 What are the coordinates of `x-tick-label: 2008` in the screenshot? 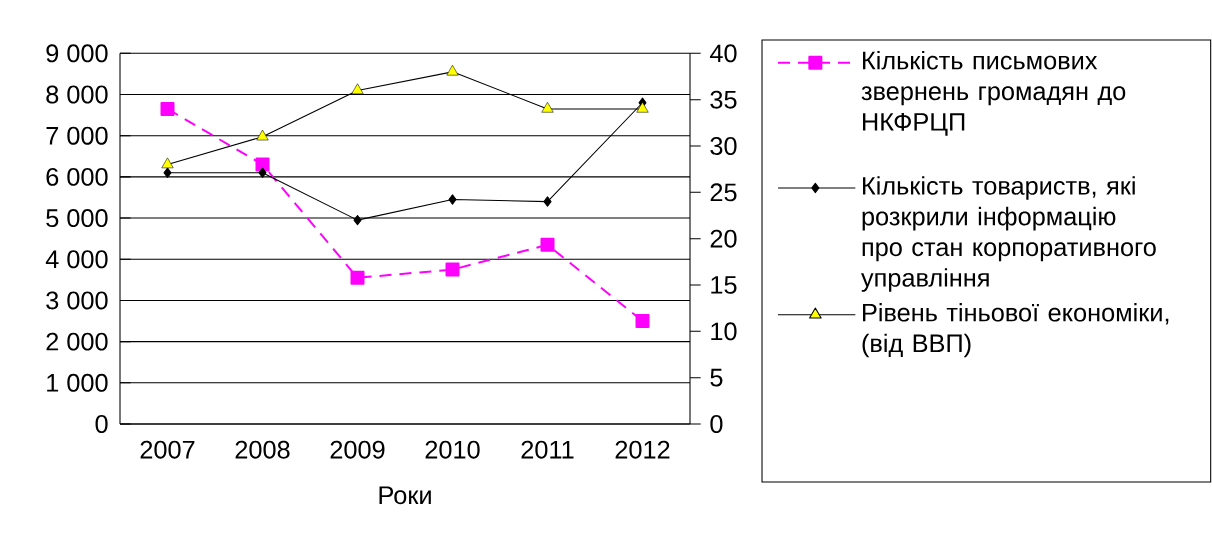 It's located at (262, 449).